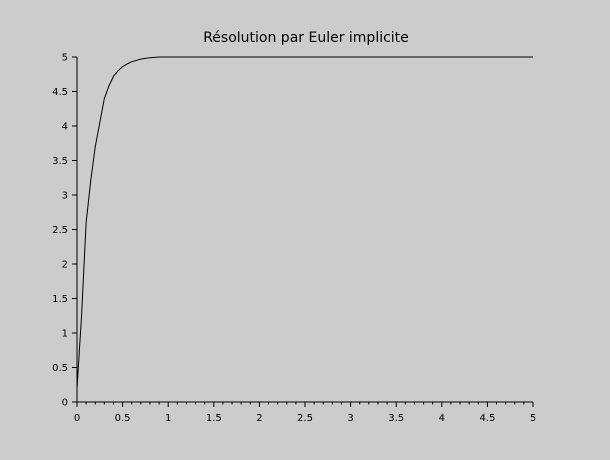 Image resolution: width=610 pixels, height=460 pixels. Describe the element at coordinates (65, 58) in the screenshot. I see `y-tick-label: 5` at that location.